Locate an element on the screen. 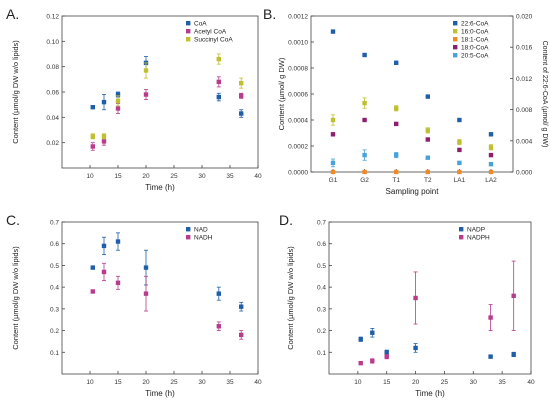 Image resolution: width=550 pixels, height=417 pixels. y-right-axis-label: Content of 22:6-CoA (µmol/ g DW) is located at coordinates (544, 94).